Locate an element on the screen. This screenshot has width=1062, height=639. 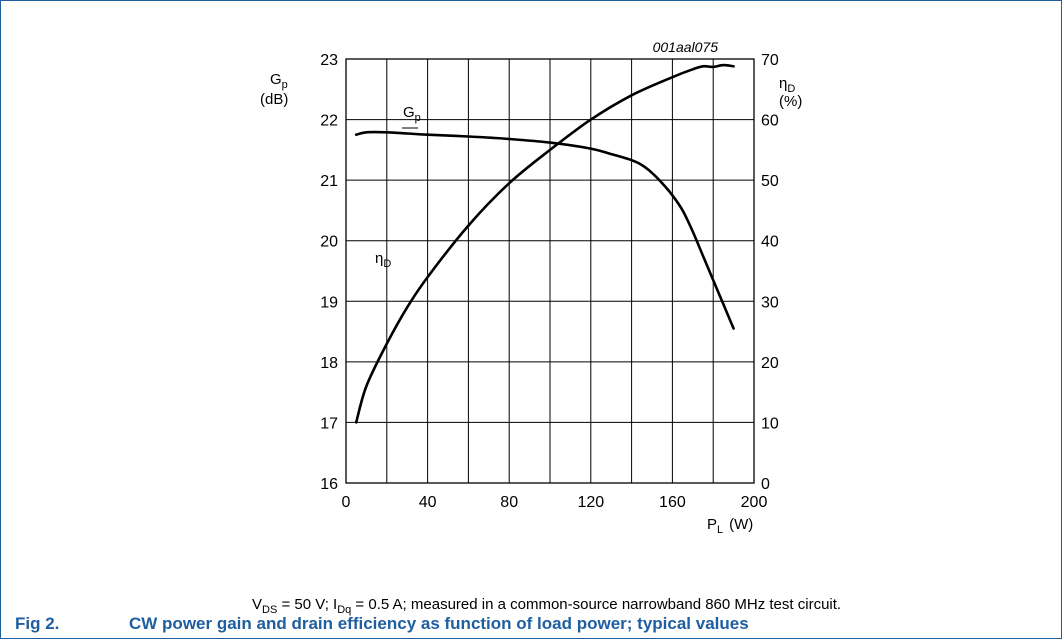
y-left-label: Gp is located at coordinates (279, 81).